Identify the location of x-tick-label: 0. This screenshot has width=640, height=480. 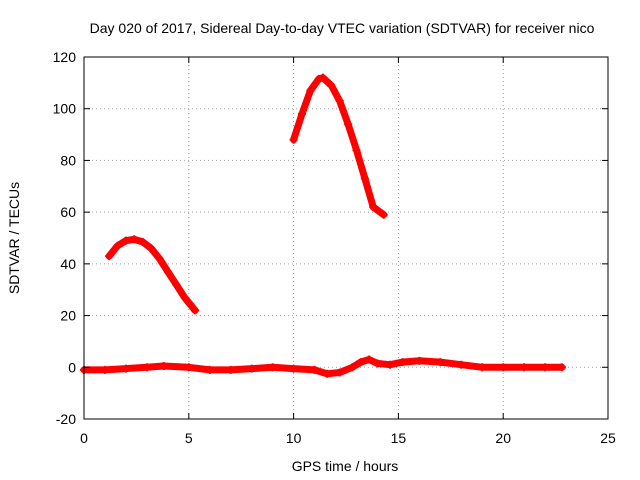
(84, 438).